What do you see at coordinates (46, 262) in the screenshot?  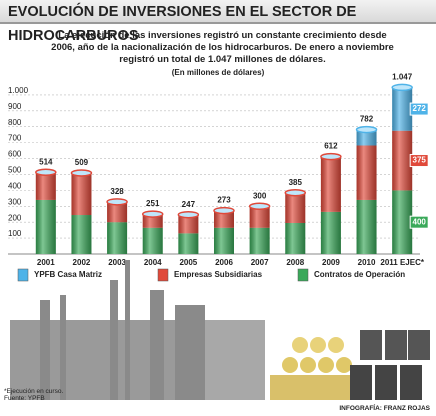 I see `x-tick-label: 2001` at bounding box center [46, 262].